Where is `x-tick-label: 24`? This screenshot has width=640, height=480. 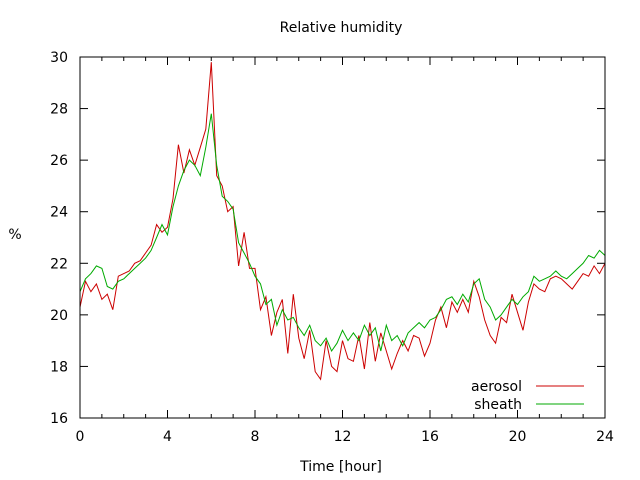 x-tick-label: 24 is located at coordinates (605, 437).